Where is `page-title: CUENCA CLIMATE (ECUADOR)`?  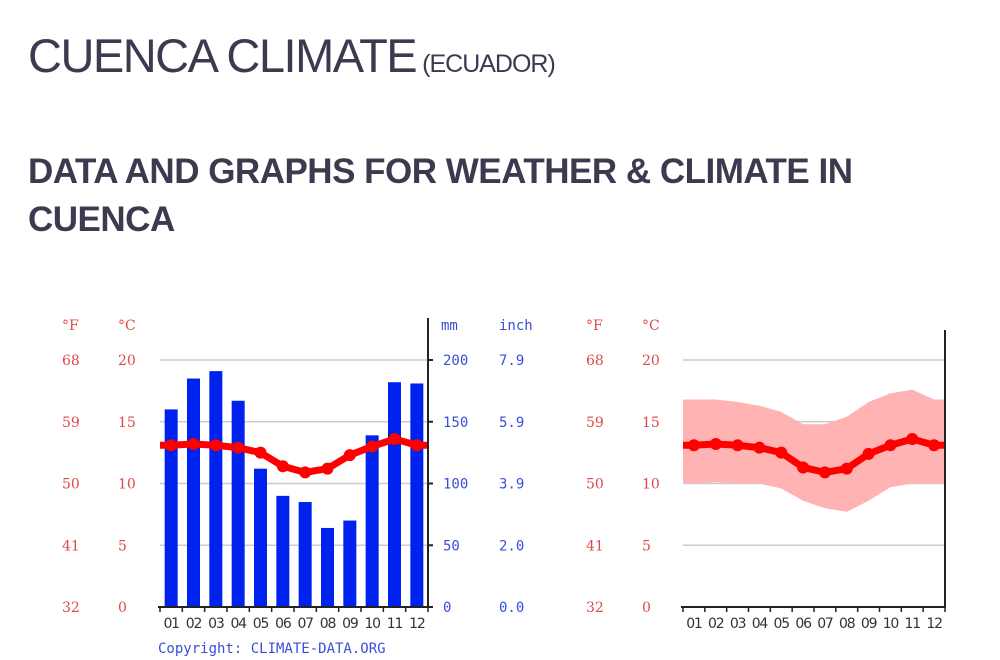 page-title: CUENCA CLIMATE (ECUADOR) is located at coordinates (292, 55).